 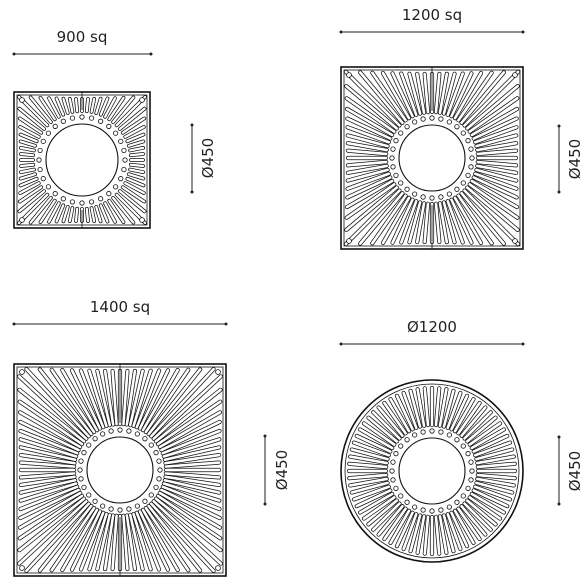 What do you see at coordinates (120, 307) in the screenshot?
I see `width-label: 1400 sq` at bounding box center [120, 307].